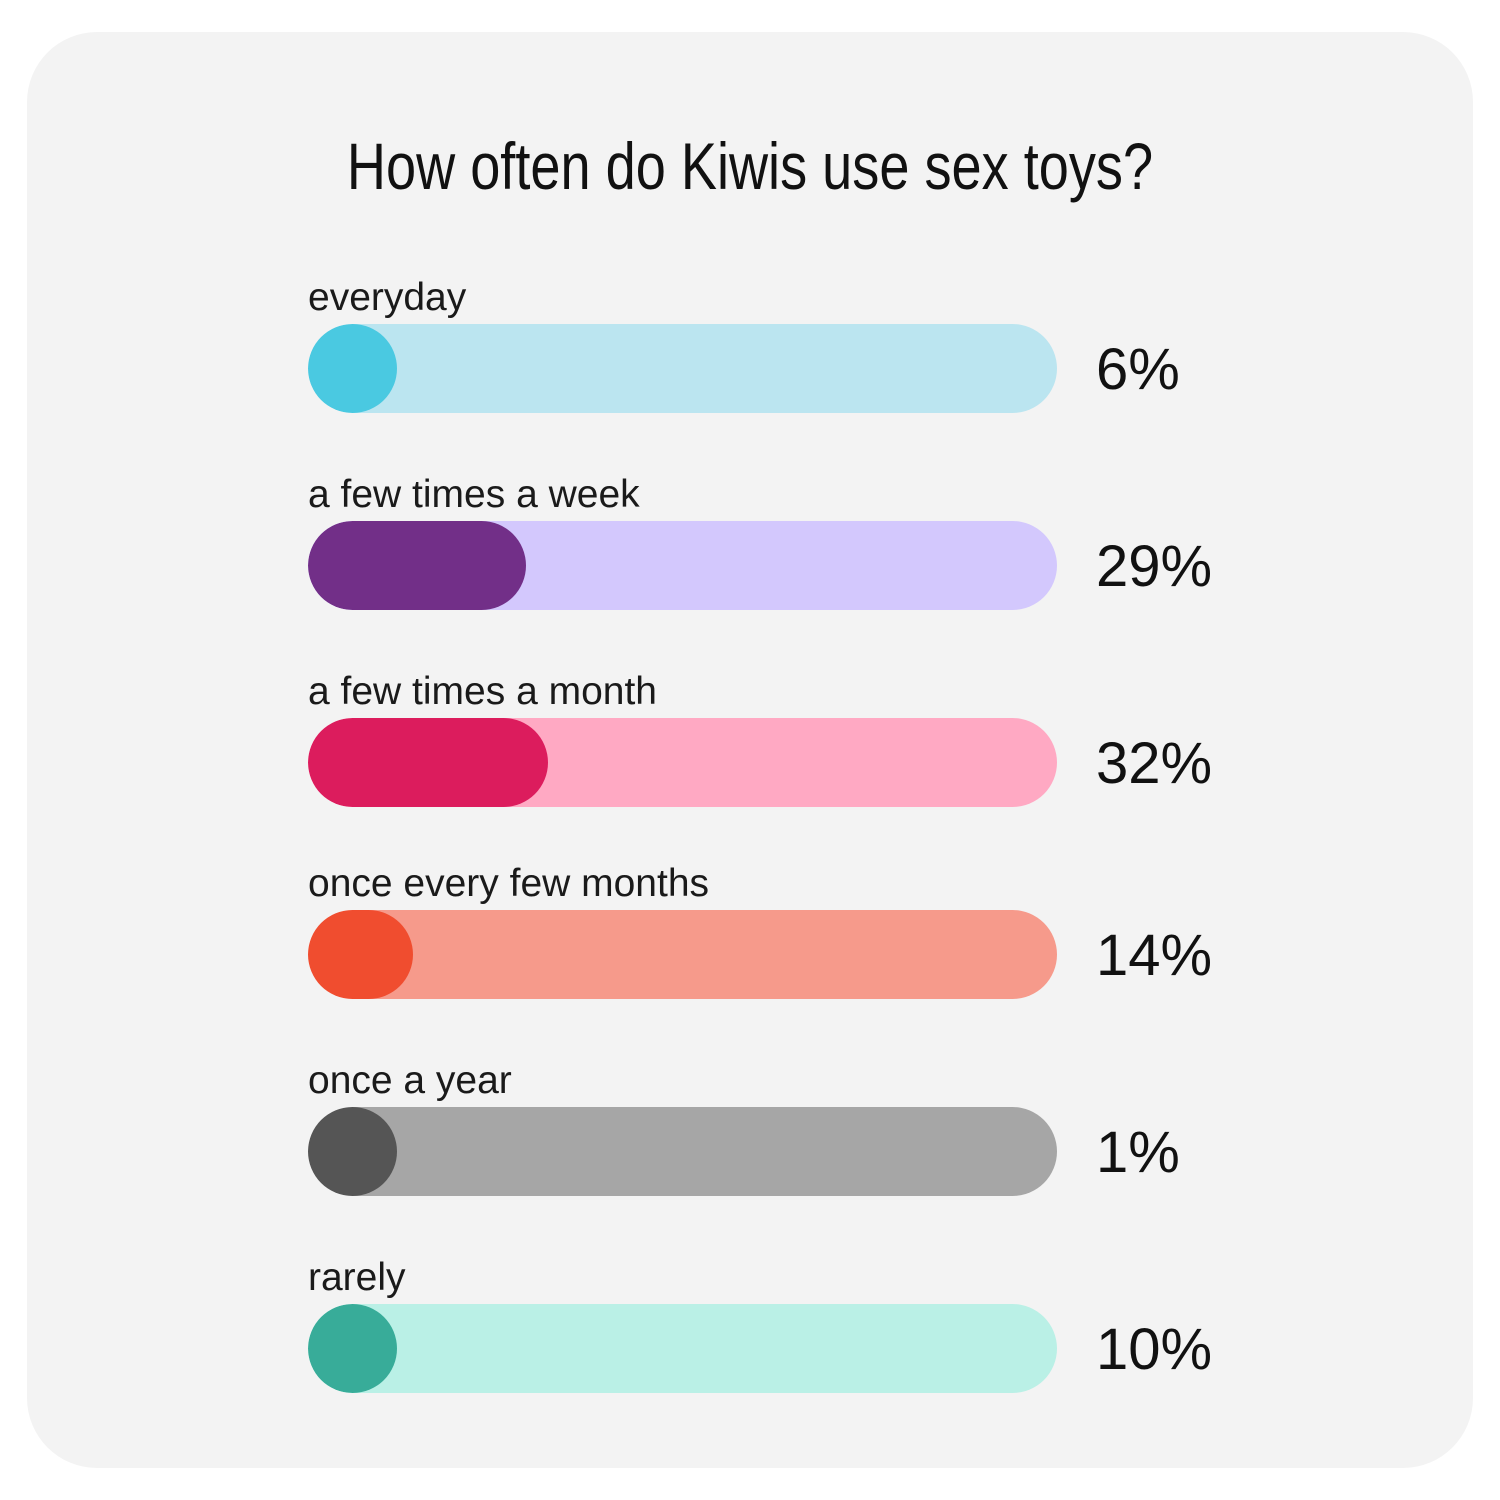 This screenshot has height=1500, width=1500. What do you see at coordinates (387, 297) in the screenshot?
I see `bar-label: everyday` at bounding box center [387, 297].